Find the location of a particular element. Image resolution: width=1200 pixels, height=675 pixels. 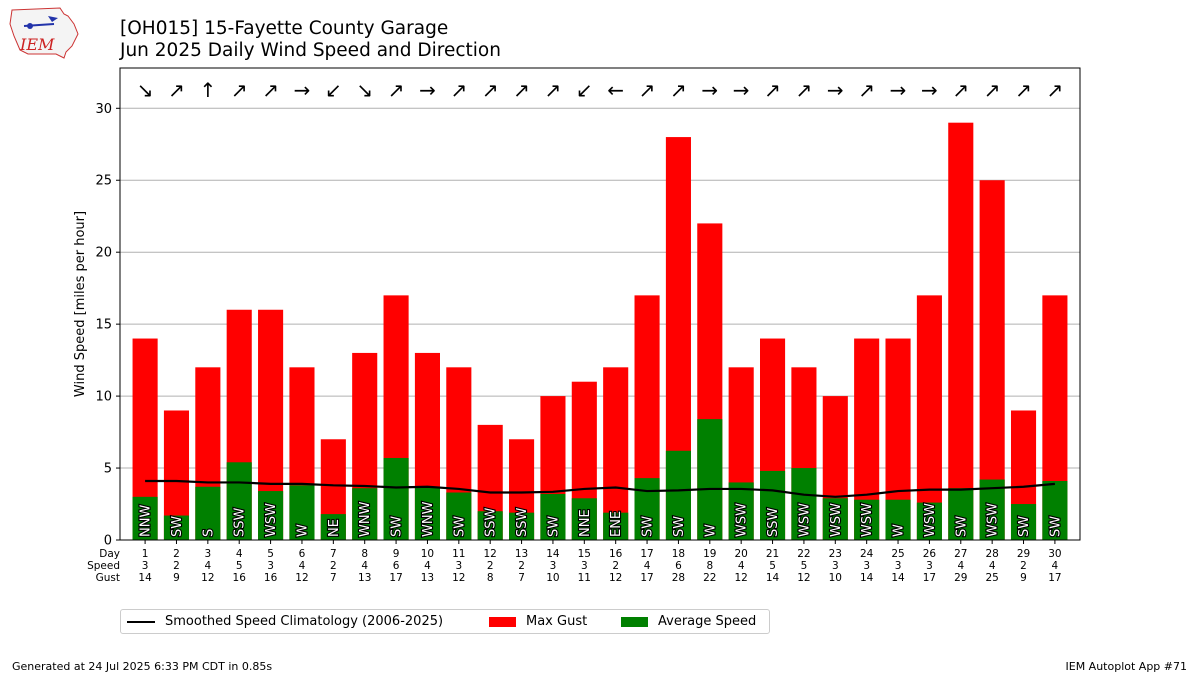

legend-label-avg: Average Speed is located at coordinates (707, 621).